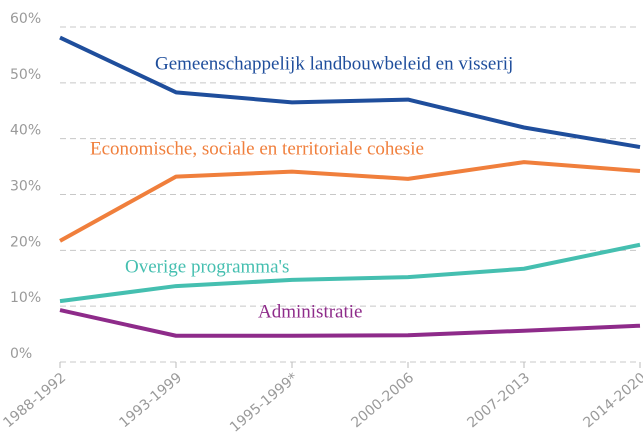  Describe the element at coordinates (498, 400) in the screenshot. I see `x-tick-label: 2007-2013` at that location.